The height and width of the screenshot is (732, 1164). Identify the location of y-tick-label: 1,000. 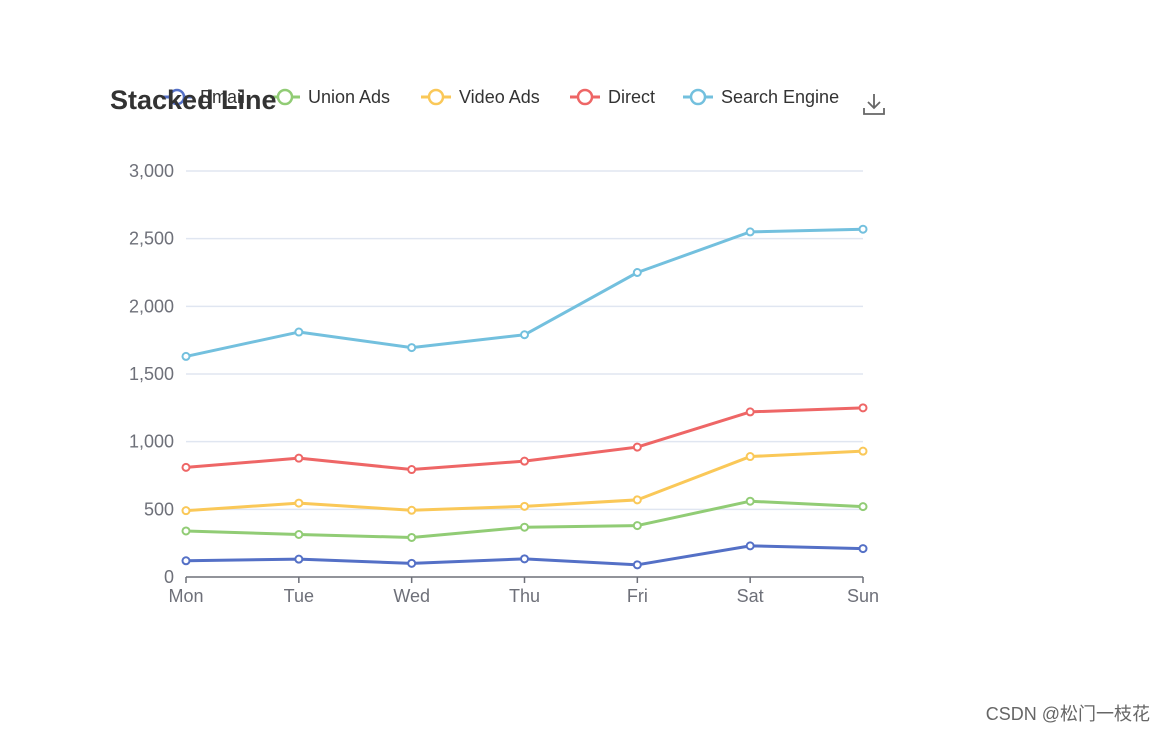
(151, 442).